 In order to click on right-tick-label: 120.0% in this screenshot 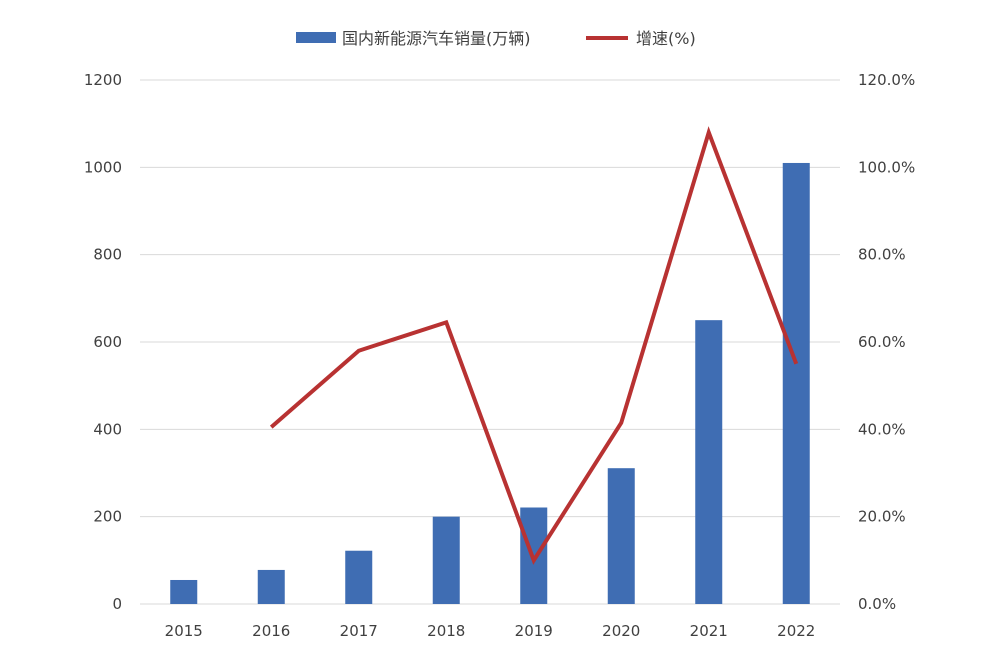, I will do `click(886, 80)`.